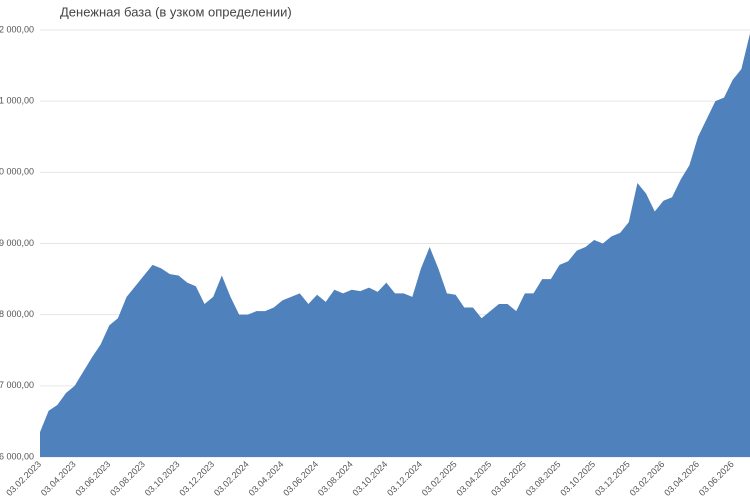 This screenshot has height=500, width=750. Describe the element at coordinates (612, 478) in the screenshot. I see `x-tick-label: 03.12.2025` at that location.